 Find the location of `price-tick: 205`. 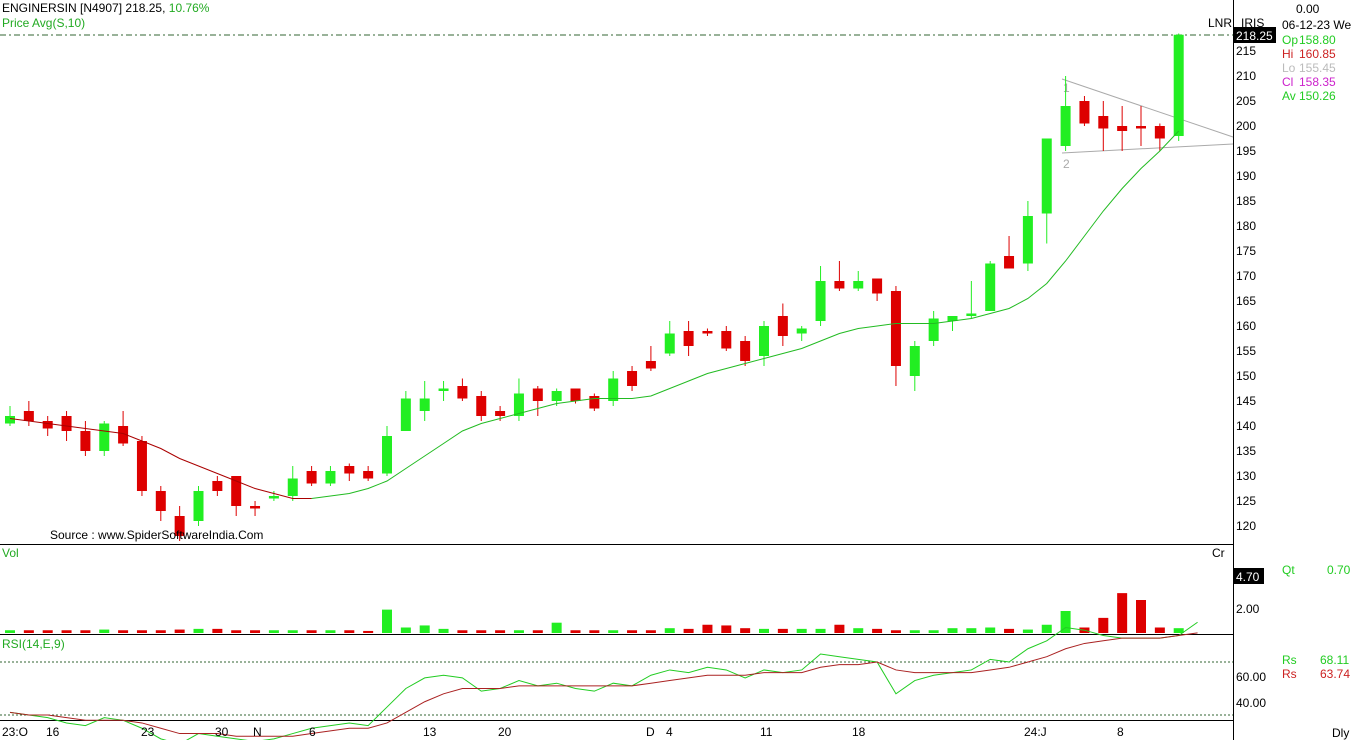

price-tick: 205 is located at coordinates (1246, 101).